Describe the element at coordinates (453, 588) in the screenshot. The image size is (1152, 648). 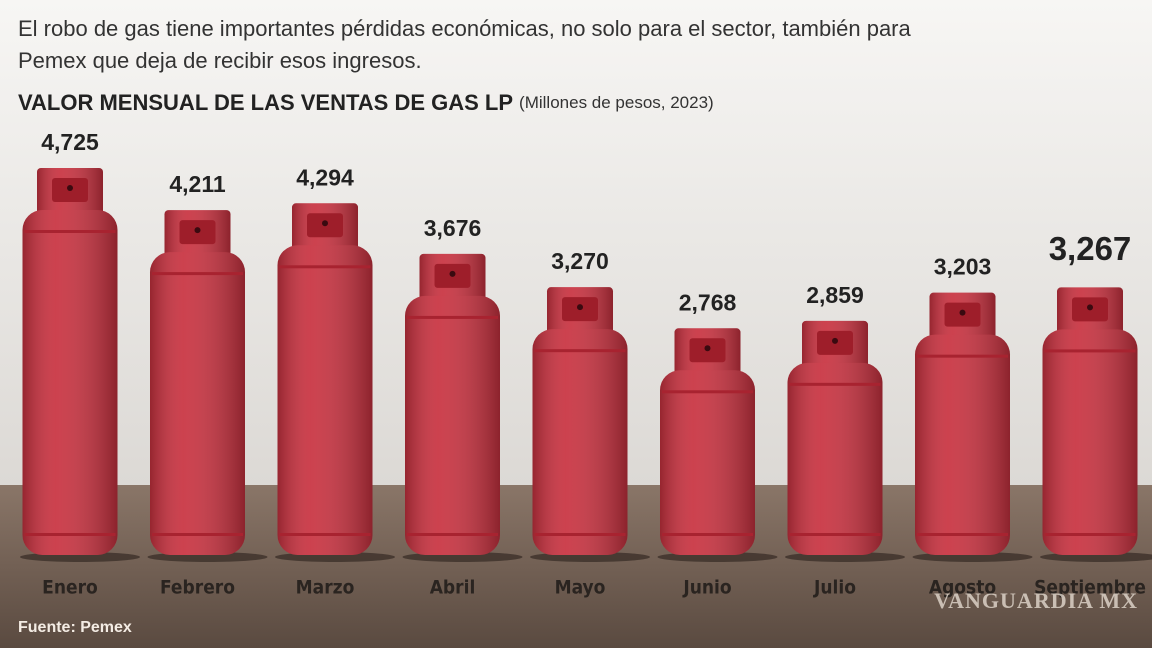
I see `x-tick-label: Abril` at that location.